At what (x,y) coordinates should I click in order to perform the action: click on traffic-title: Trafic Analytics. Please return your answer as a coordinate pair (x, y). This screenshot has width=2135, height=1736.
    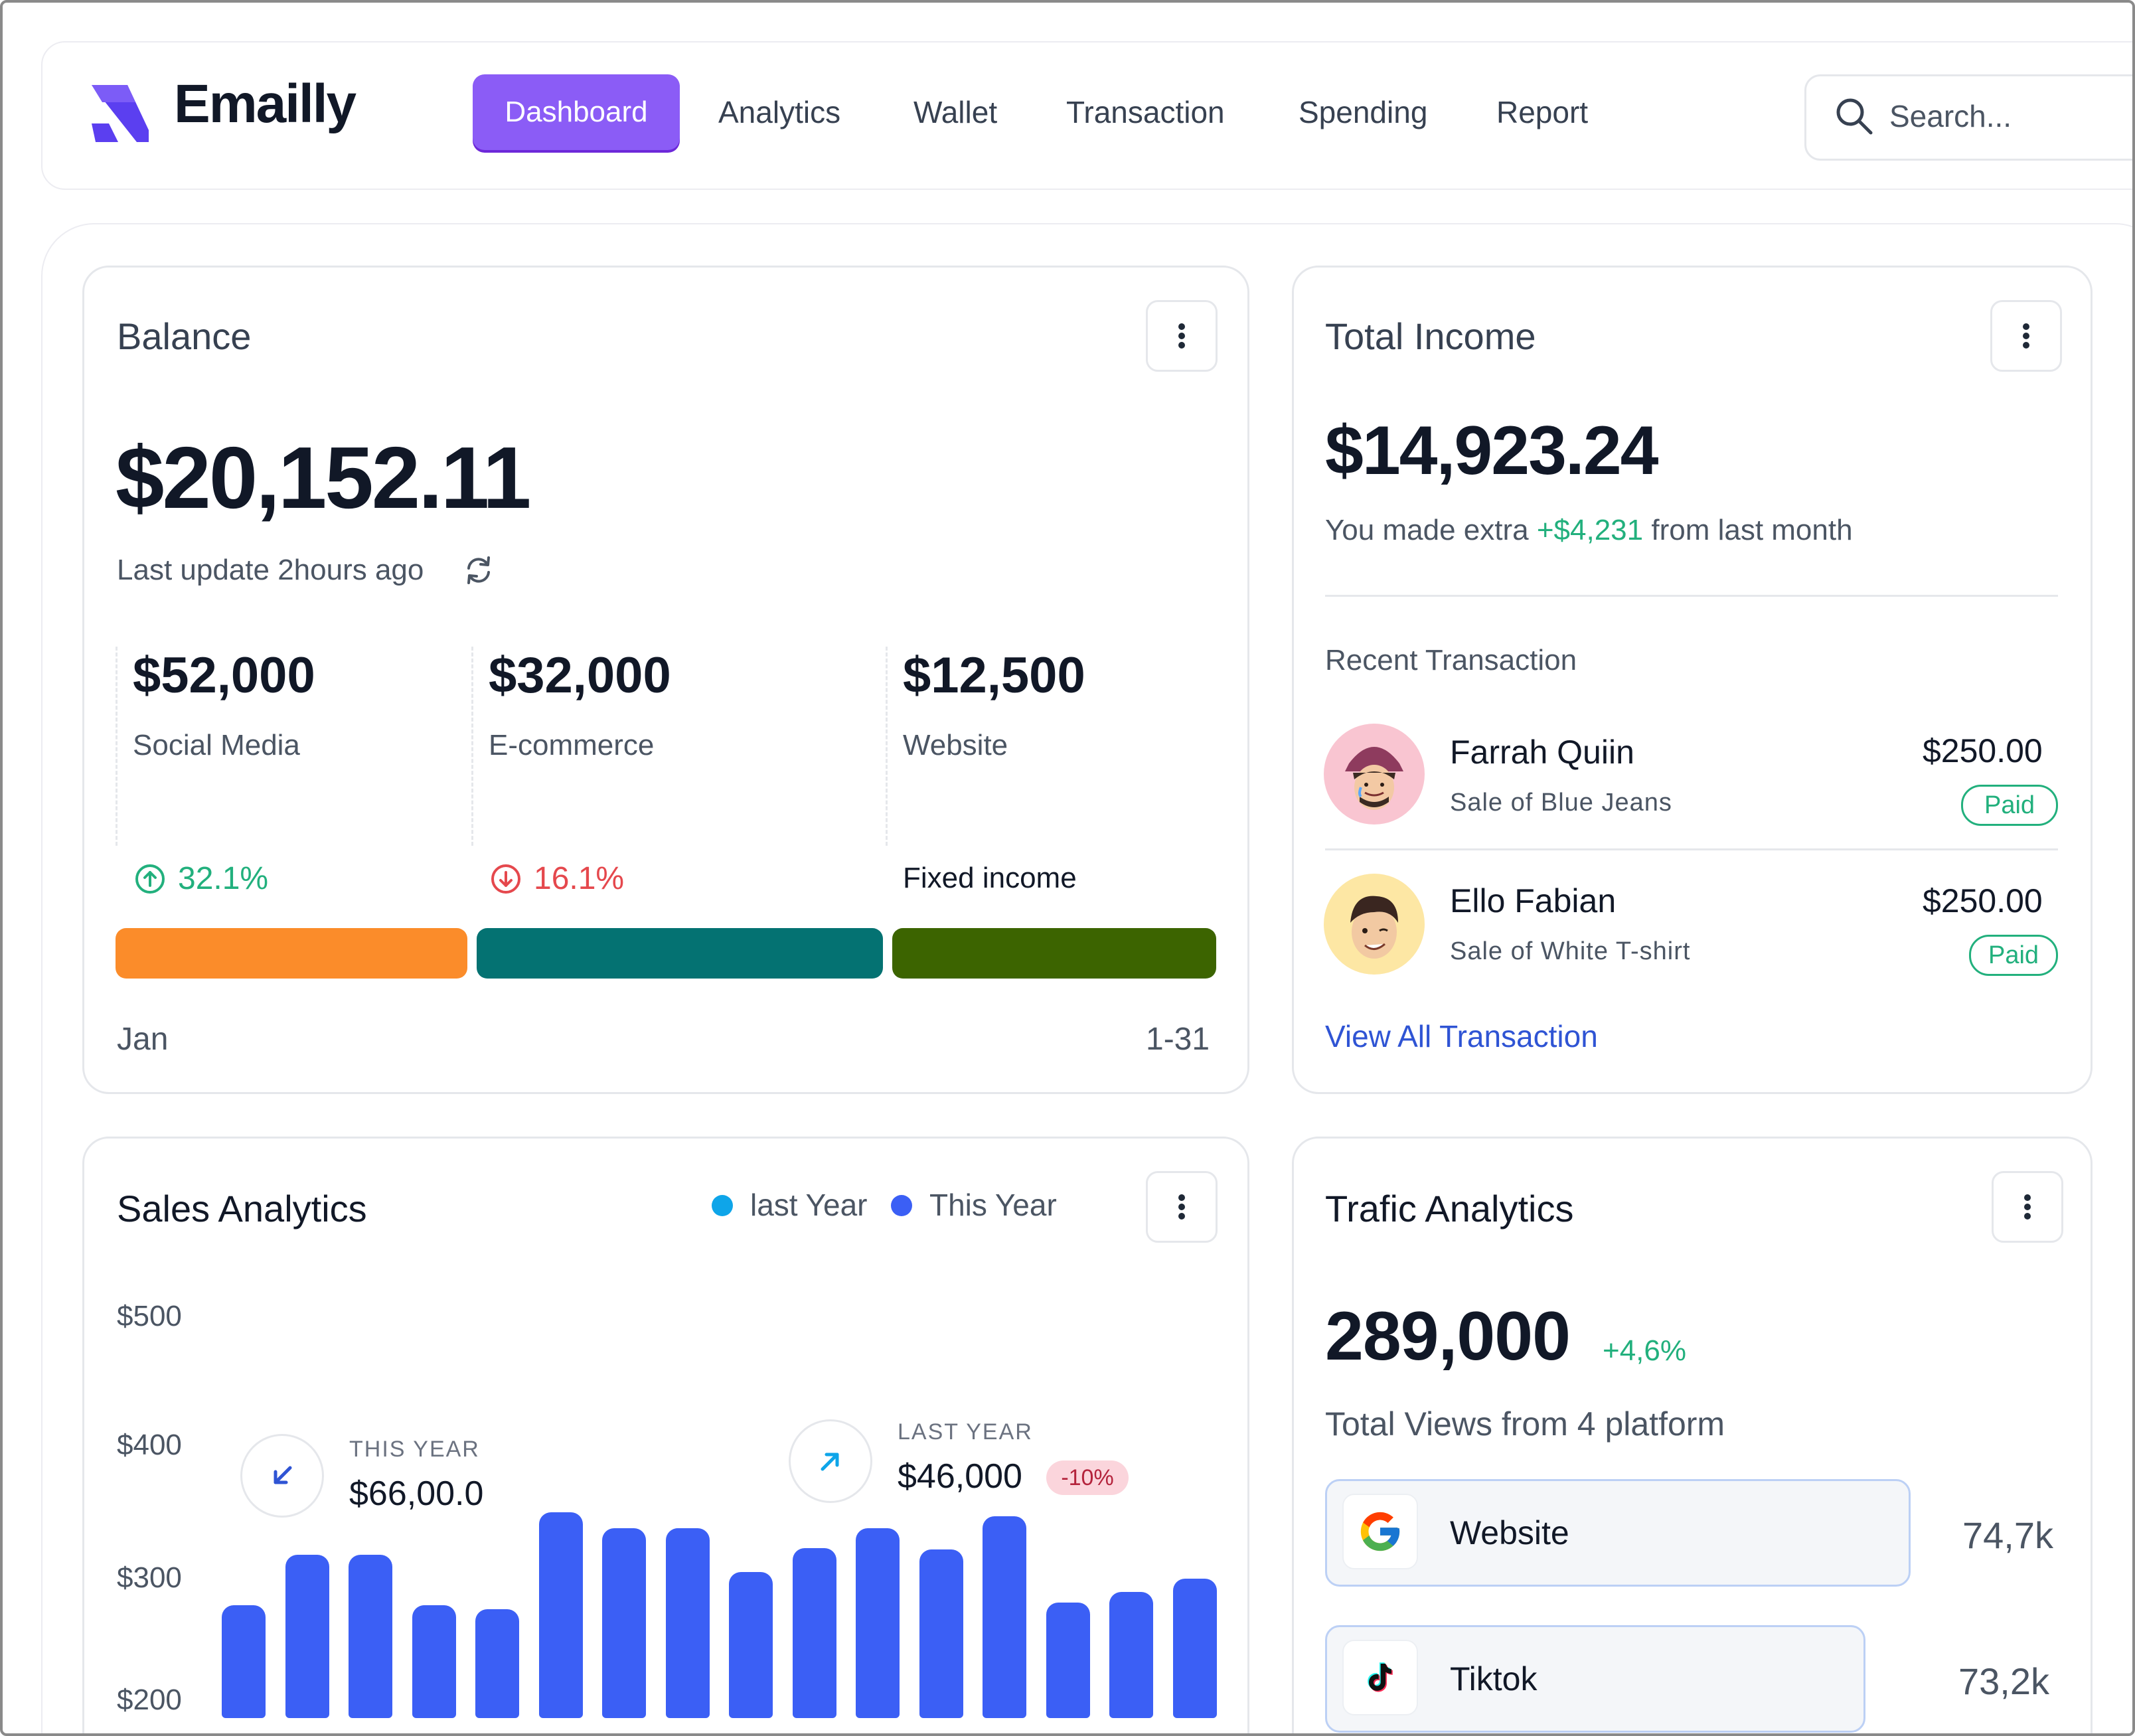
    Looking at the image, I should click on (1450, 1209).